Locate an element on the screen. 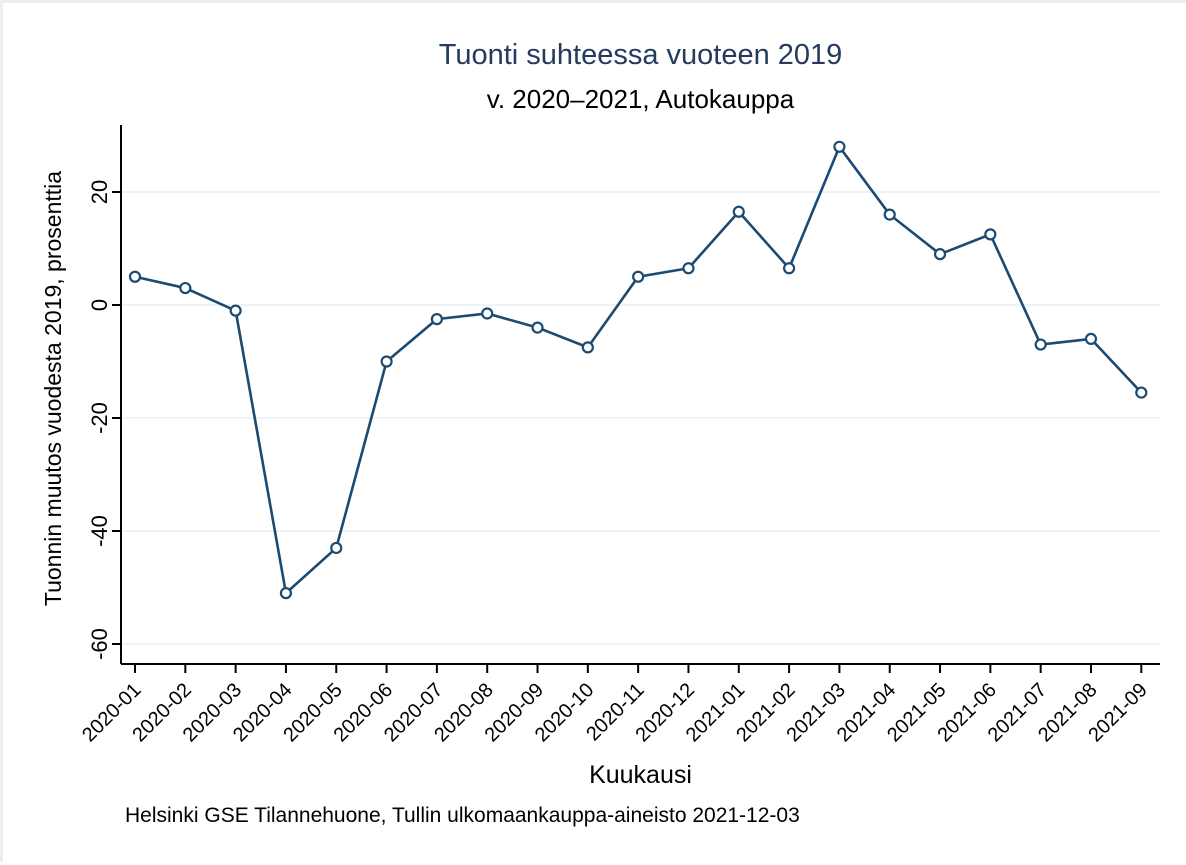  y-tick-label: 20 is located at coordinates (99, 192).